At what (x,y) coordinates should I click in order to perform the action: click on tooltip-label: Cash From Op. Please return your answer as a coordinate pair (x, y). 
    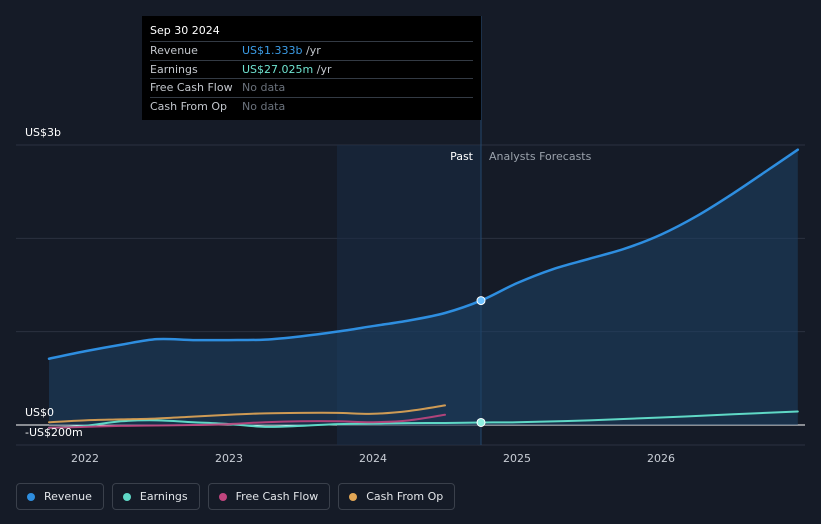
    Looking at the image, I should click on (189, 106).